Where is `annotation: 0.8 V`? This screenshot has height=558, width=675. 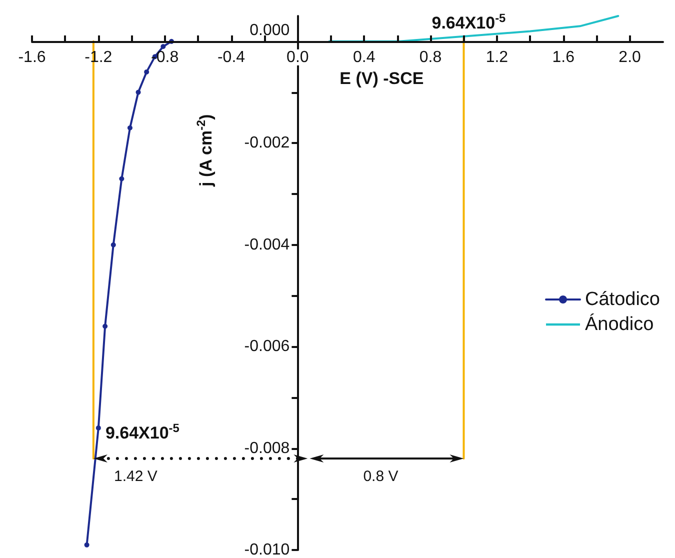
annotation: 0.8 V is located at coordinates (380, 477).